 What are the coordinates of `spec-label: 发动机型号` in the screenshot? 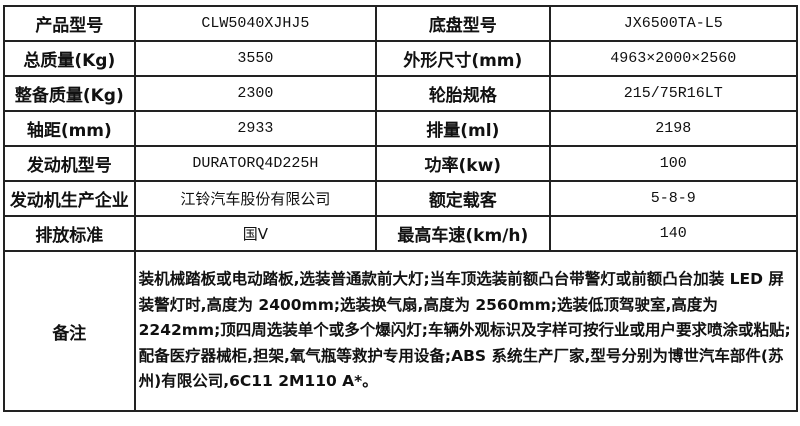 It's located at (69, 163).